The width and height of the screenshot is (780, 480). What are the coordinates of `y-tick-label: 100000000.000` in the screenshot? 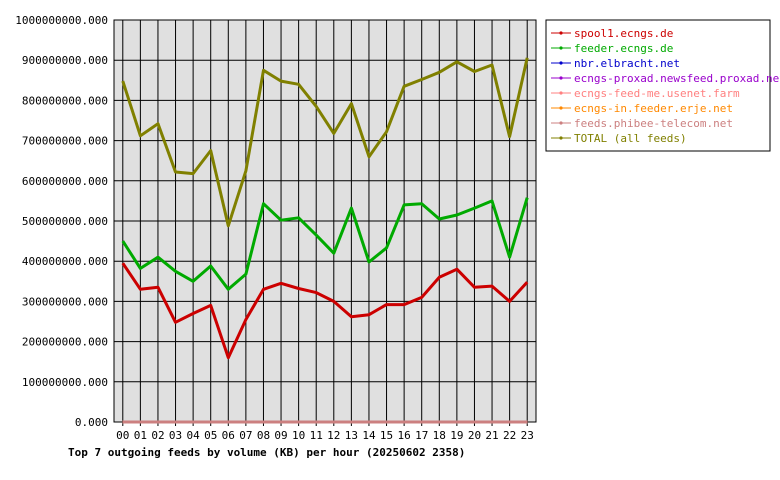 It's located at (65, 382).